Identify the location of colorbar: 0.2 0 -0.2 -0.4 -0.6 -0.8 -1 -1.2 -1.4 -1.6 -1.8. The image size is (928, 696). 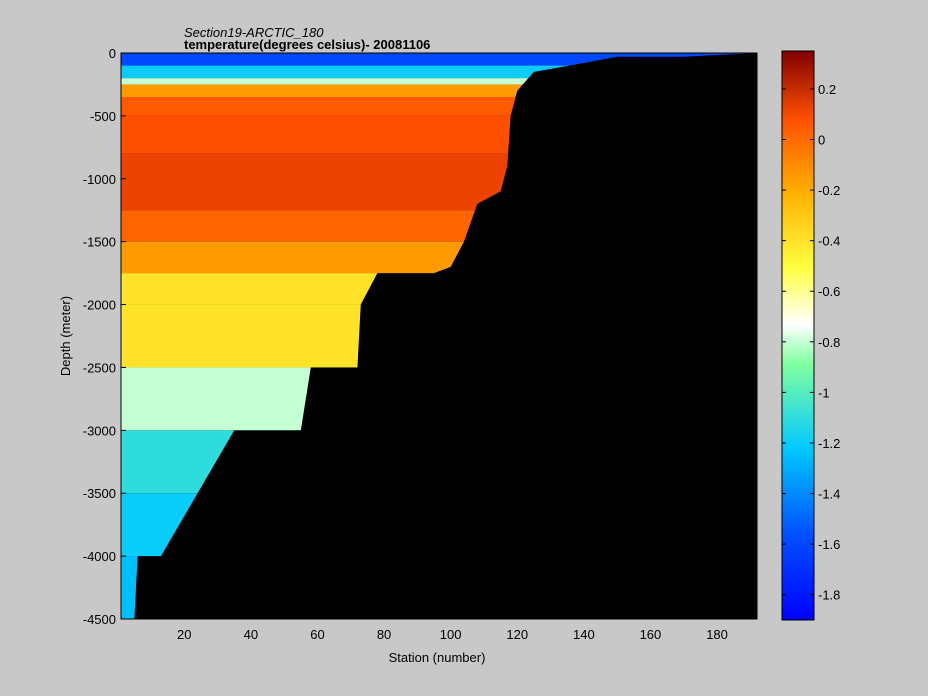
(810, 335).